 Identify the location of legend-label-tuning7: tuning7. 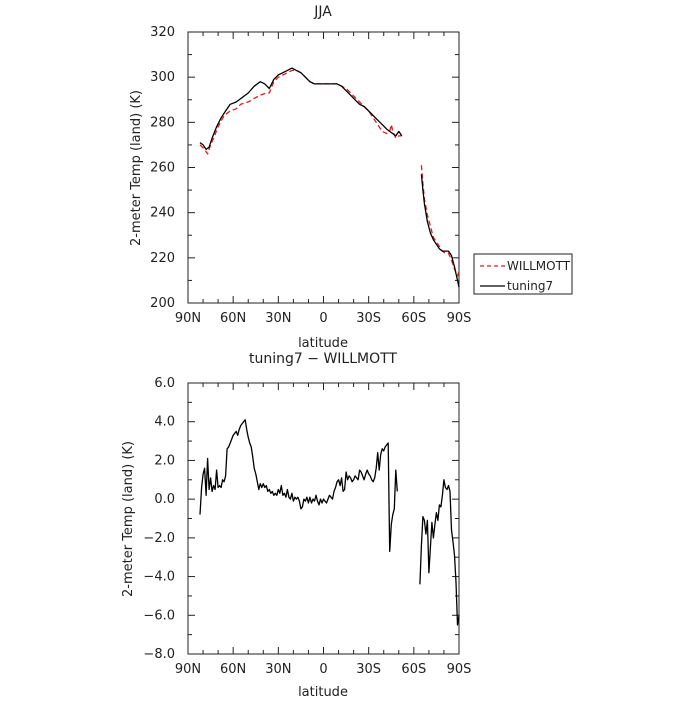
(530, 286).